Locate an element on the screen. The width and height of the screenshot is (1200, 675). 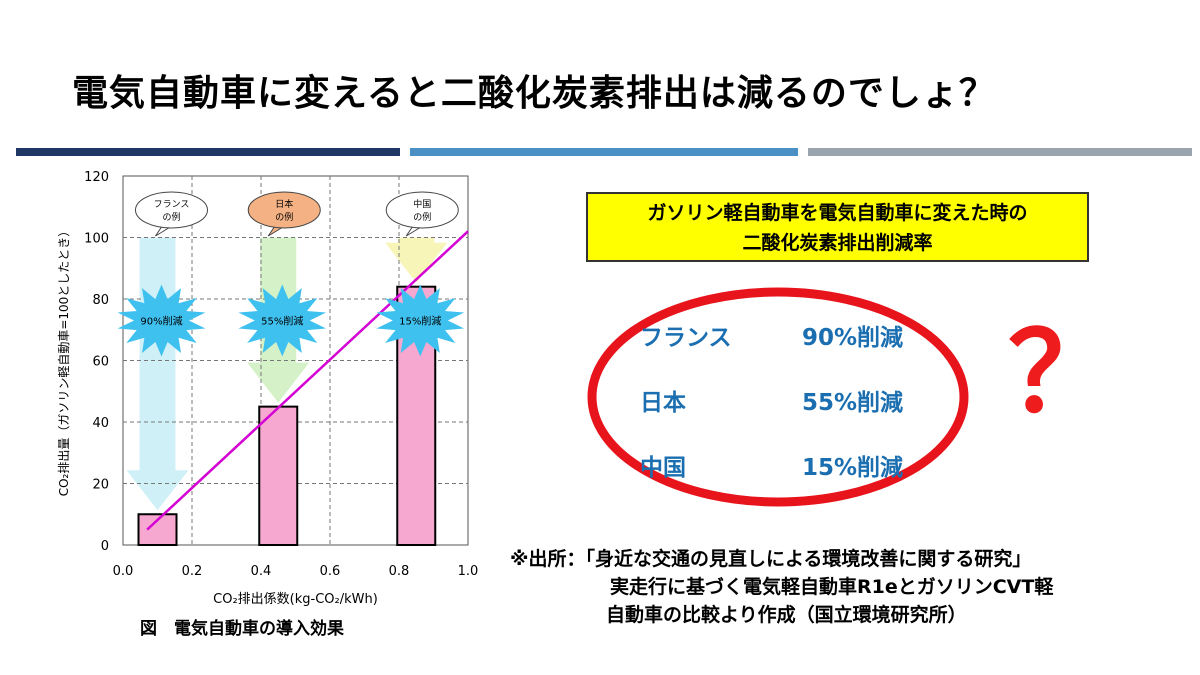
result-value-china: 15%削減 is located at coordinates (853, 468).